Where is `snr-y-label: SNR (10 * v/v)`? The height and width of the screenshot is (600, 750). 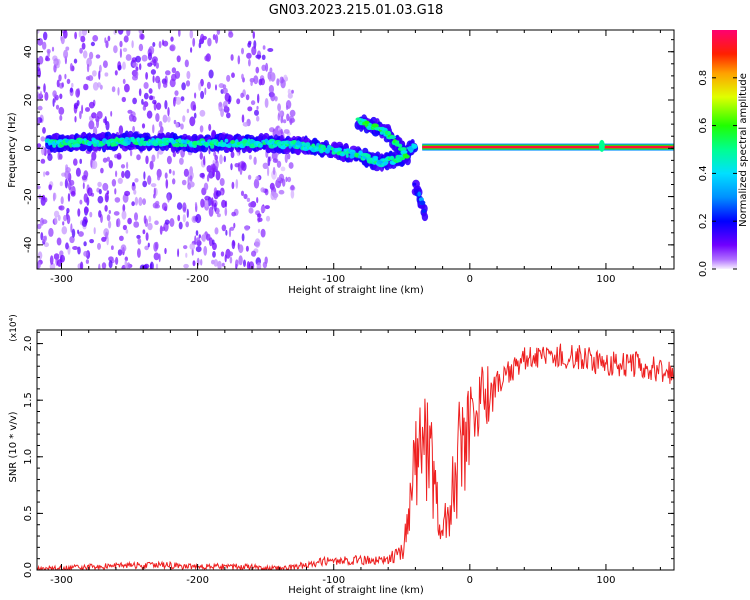
snr-y-label: SNR (10 * v/v) is located at coordinates (13, 446).